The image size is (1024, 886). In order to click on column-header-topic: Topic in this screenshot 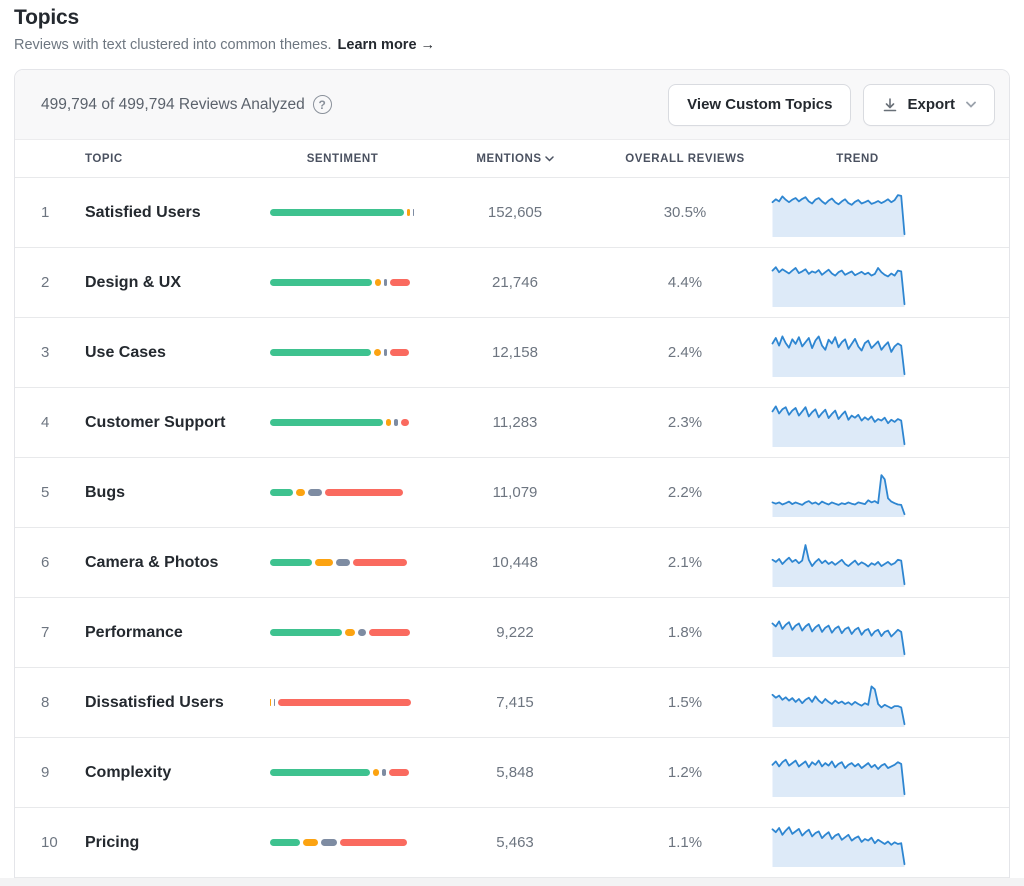, I will do `click(104, 158)`.